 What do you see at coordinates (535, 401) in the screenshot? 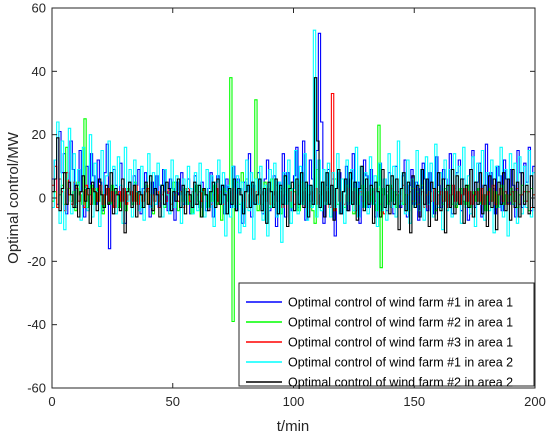
I see `x-tick-label: 200` at bounding box center [535, 401].